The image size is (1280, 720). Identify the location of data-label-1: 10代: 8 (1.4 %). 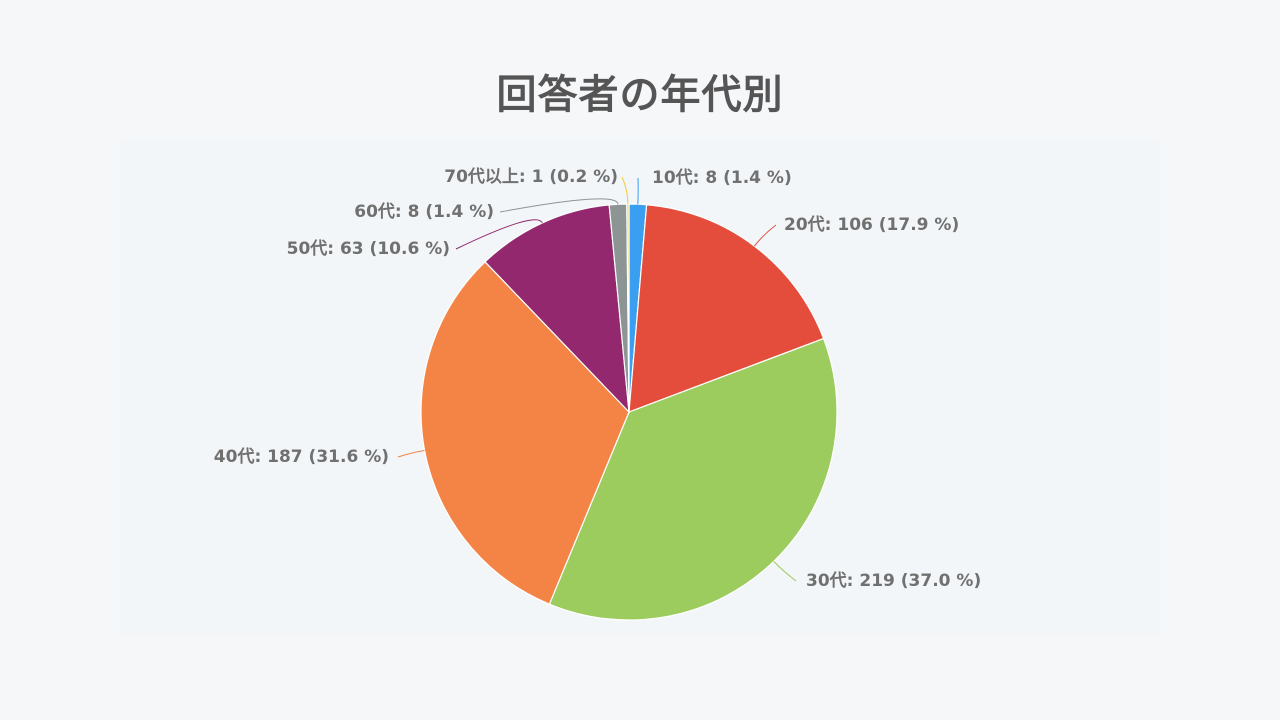
(722, 177).